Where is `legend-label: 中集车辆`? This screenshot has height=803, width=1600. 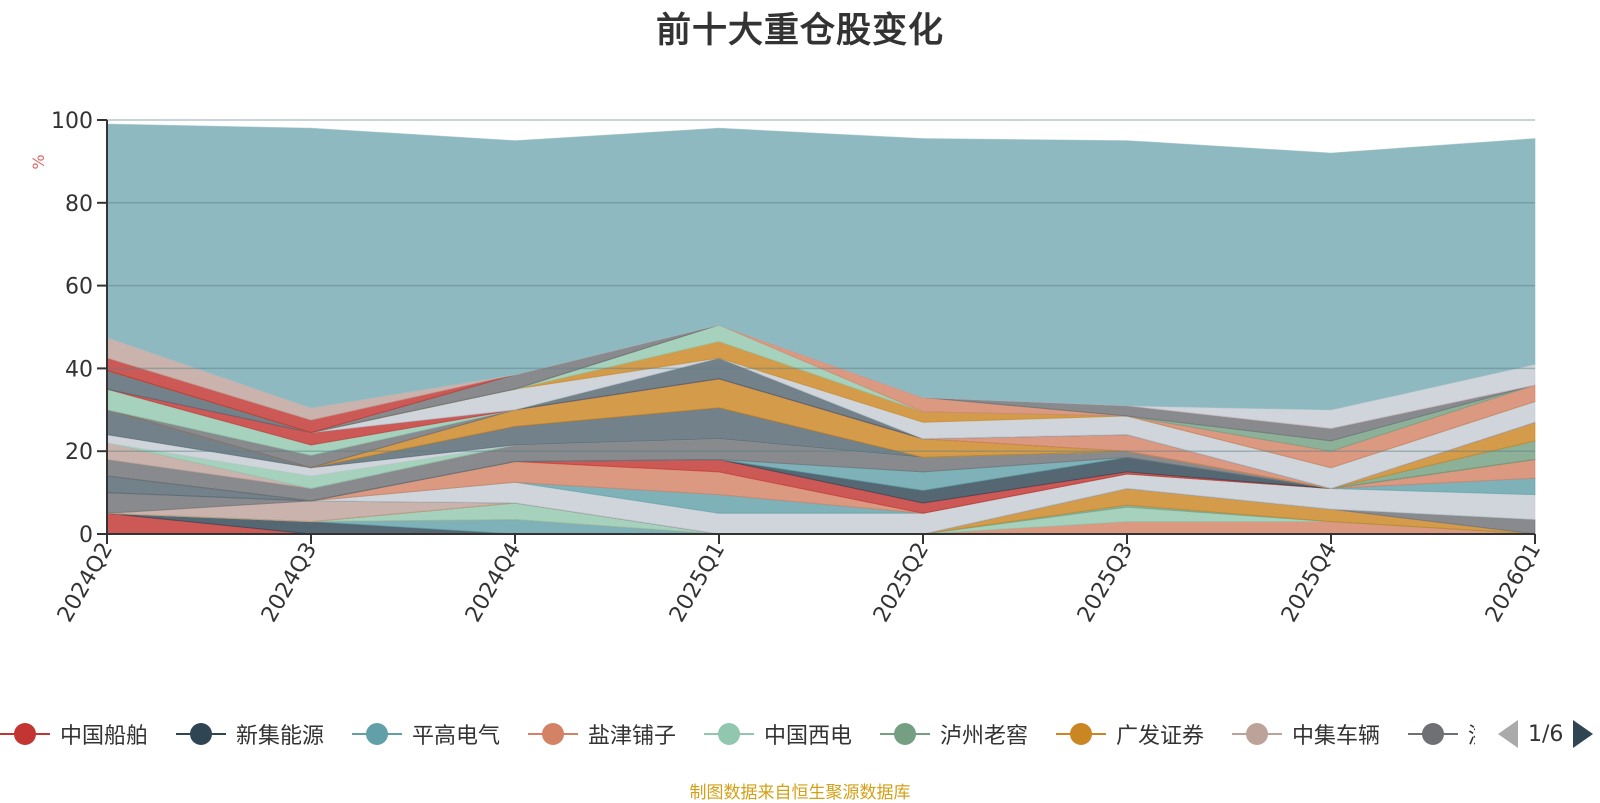
legend-label: 中集车辆 is located at coordinates (1336, 736).